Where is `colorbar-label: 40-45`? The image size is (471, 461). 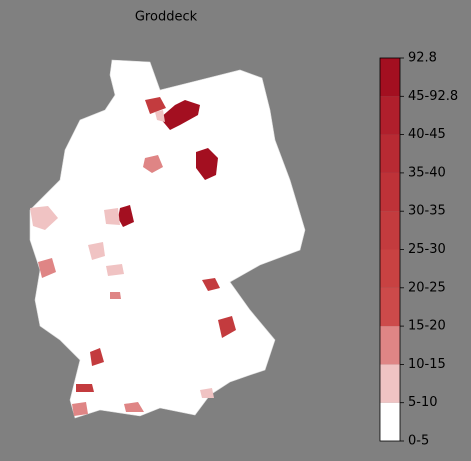
colorbar-label: 40-45 is located at coordinates (427, 134).